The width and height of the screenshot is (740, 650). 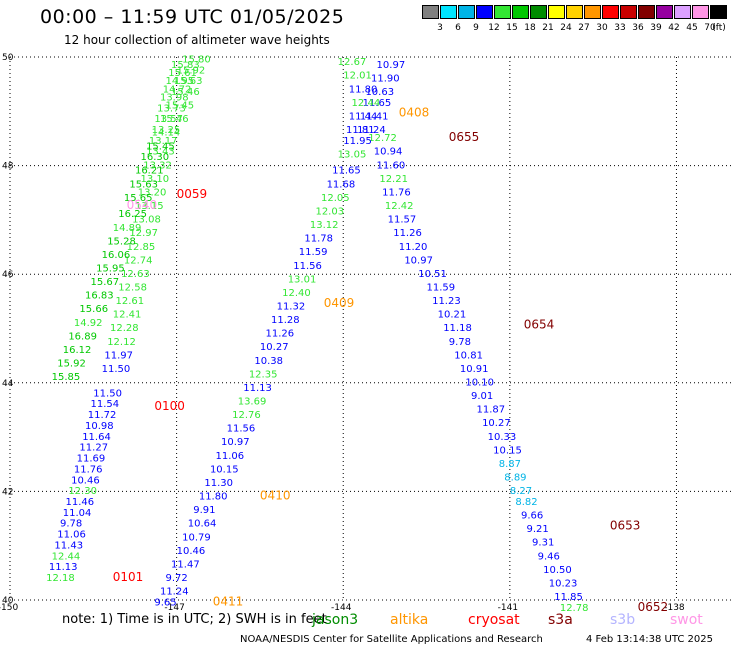 I want to click on wave-height-value: 11.64, so click(x=96, y=437).